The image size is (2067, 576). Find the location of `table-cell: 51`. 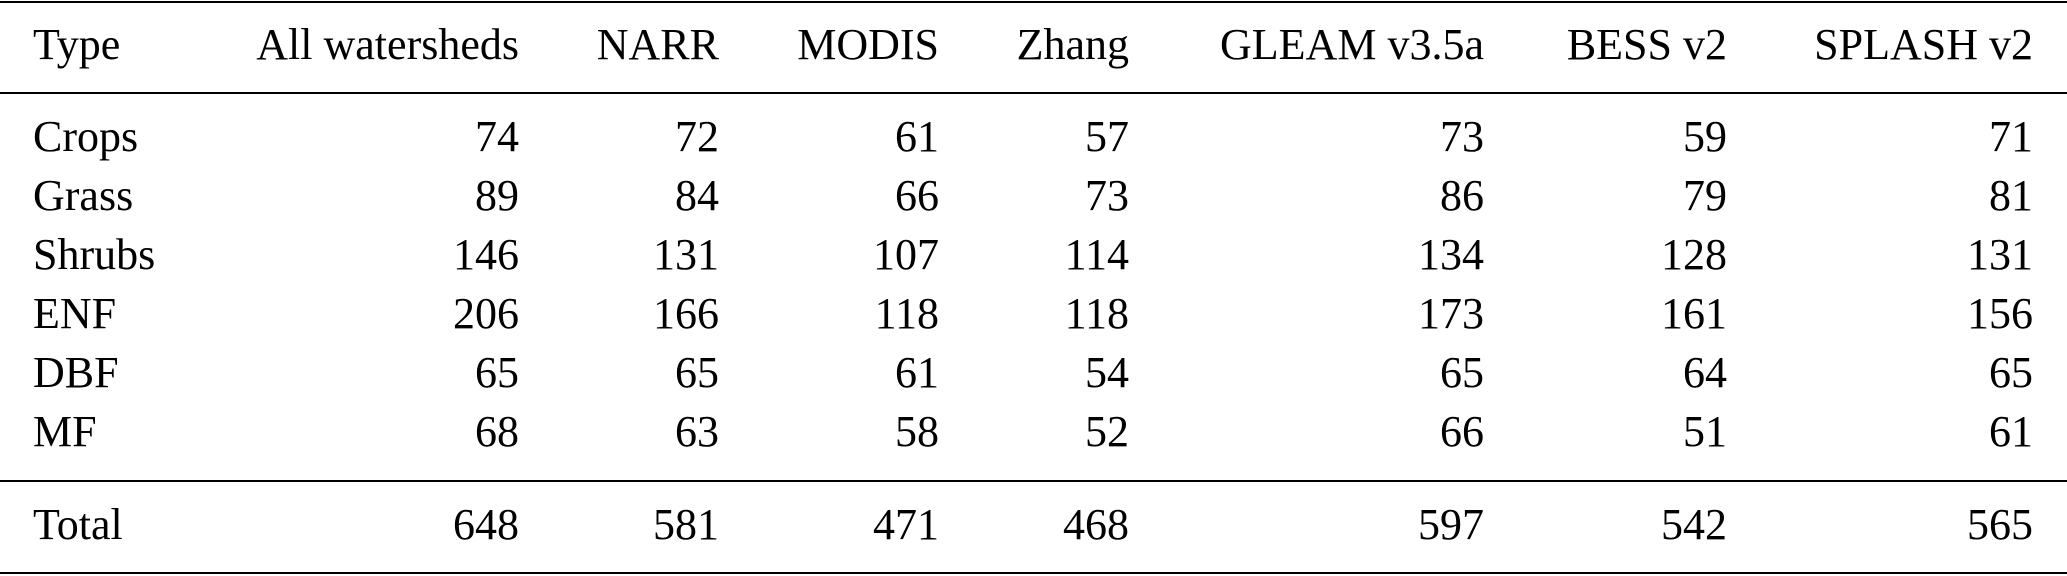

table-cell: 51 is located at coordinates (1705, 431).